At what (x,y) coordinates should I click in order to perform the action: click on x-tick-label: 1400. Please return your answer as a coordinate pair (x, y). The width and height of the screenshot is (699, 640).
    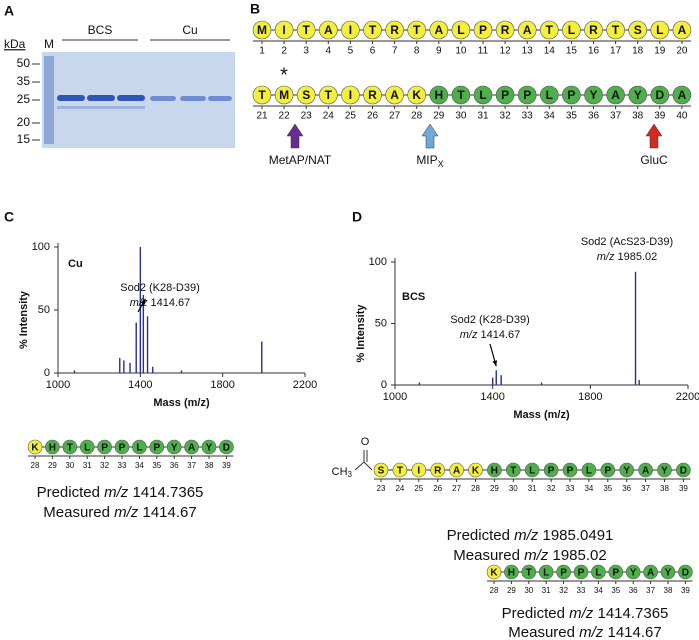
    Looking at the image, I should click on (140, 385).